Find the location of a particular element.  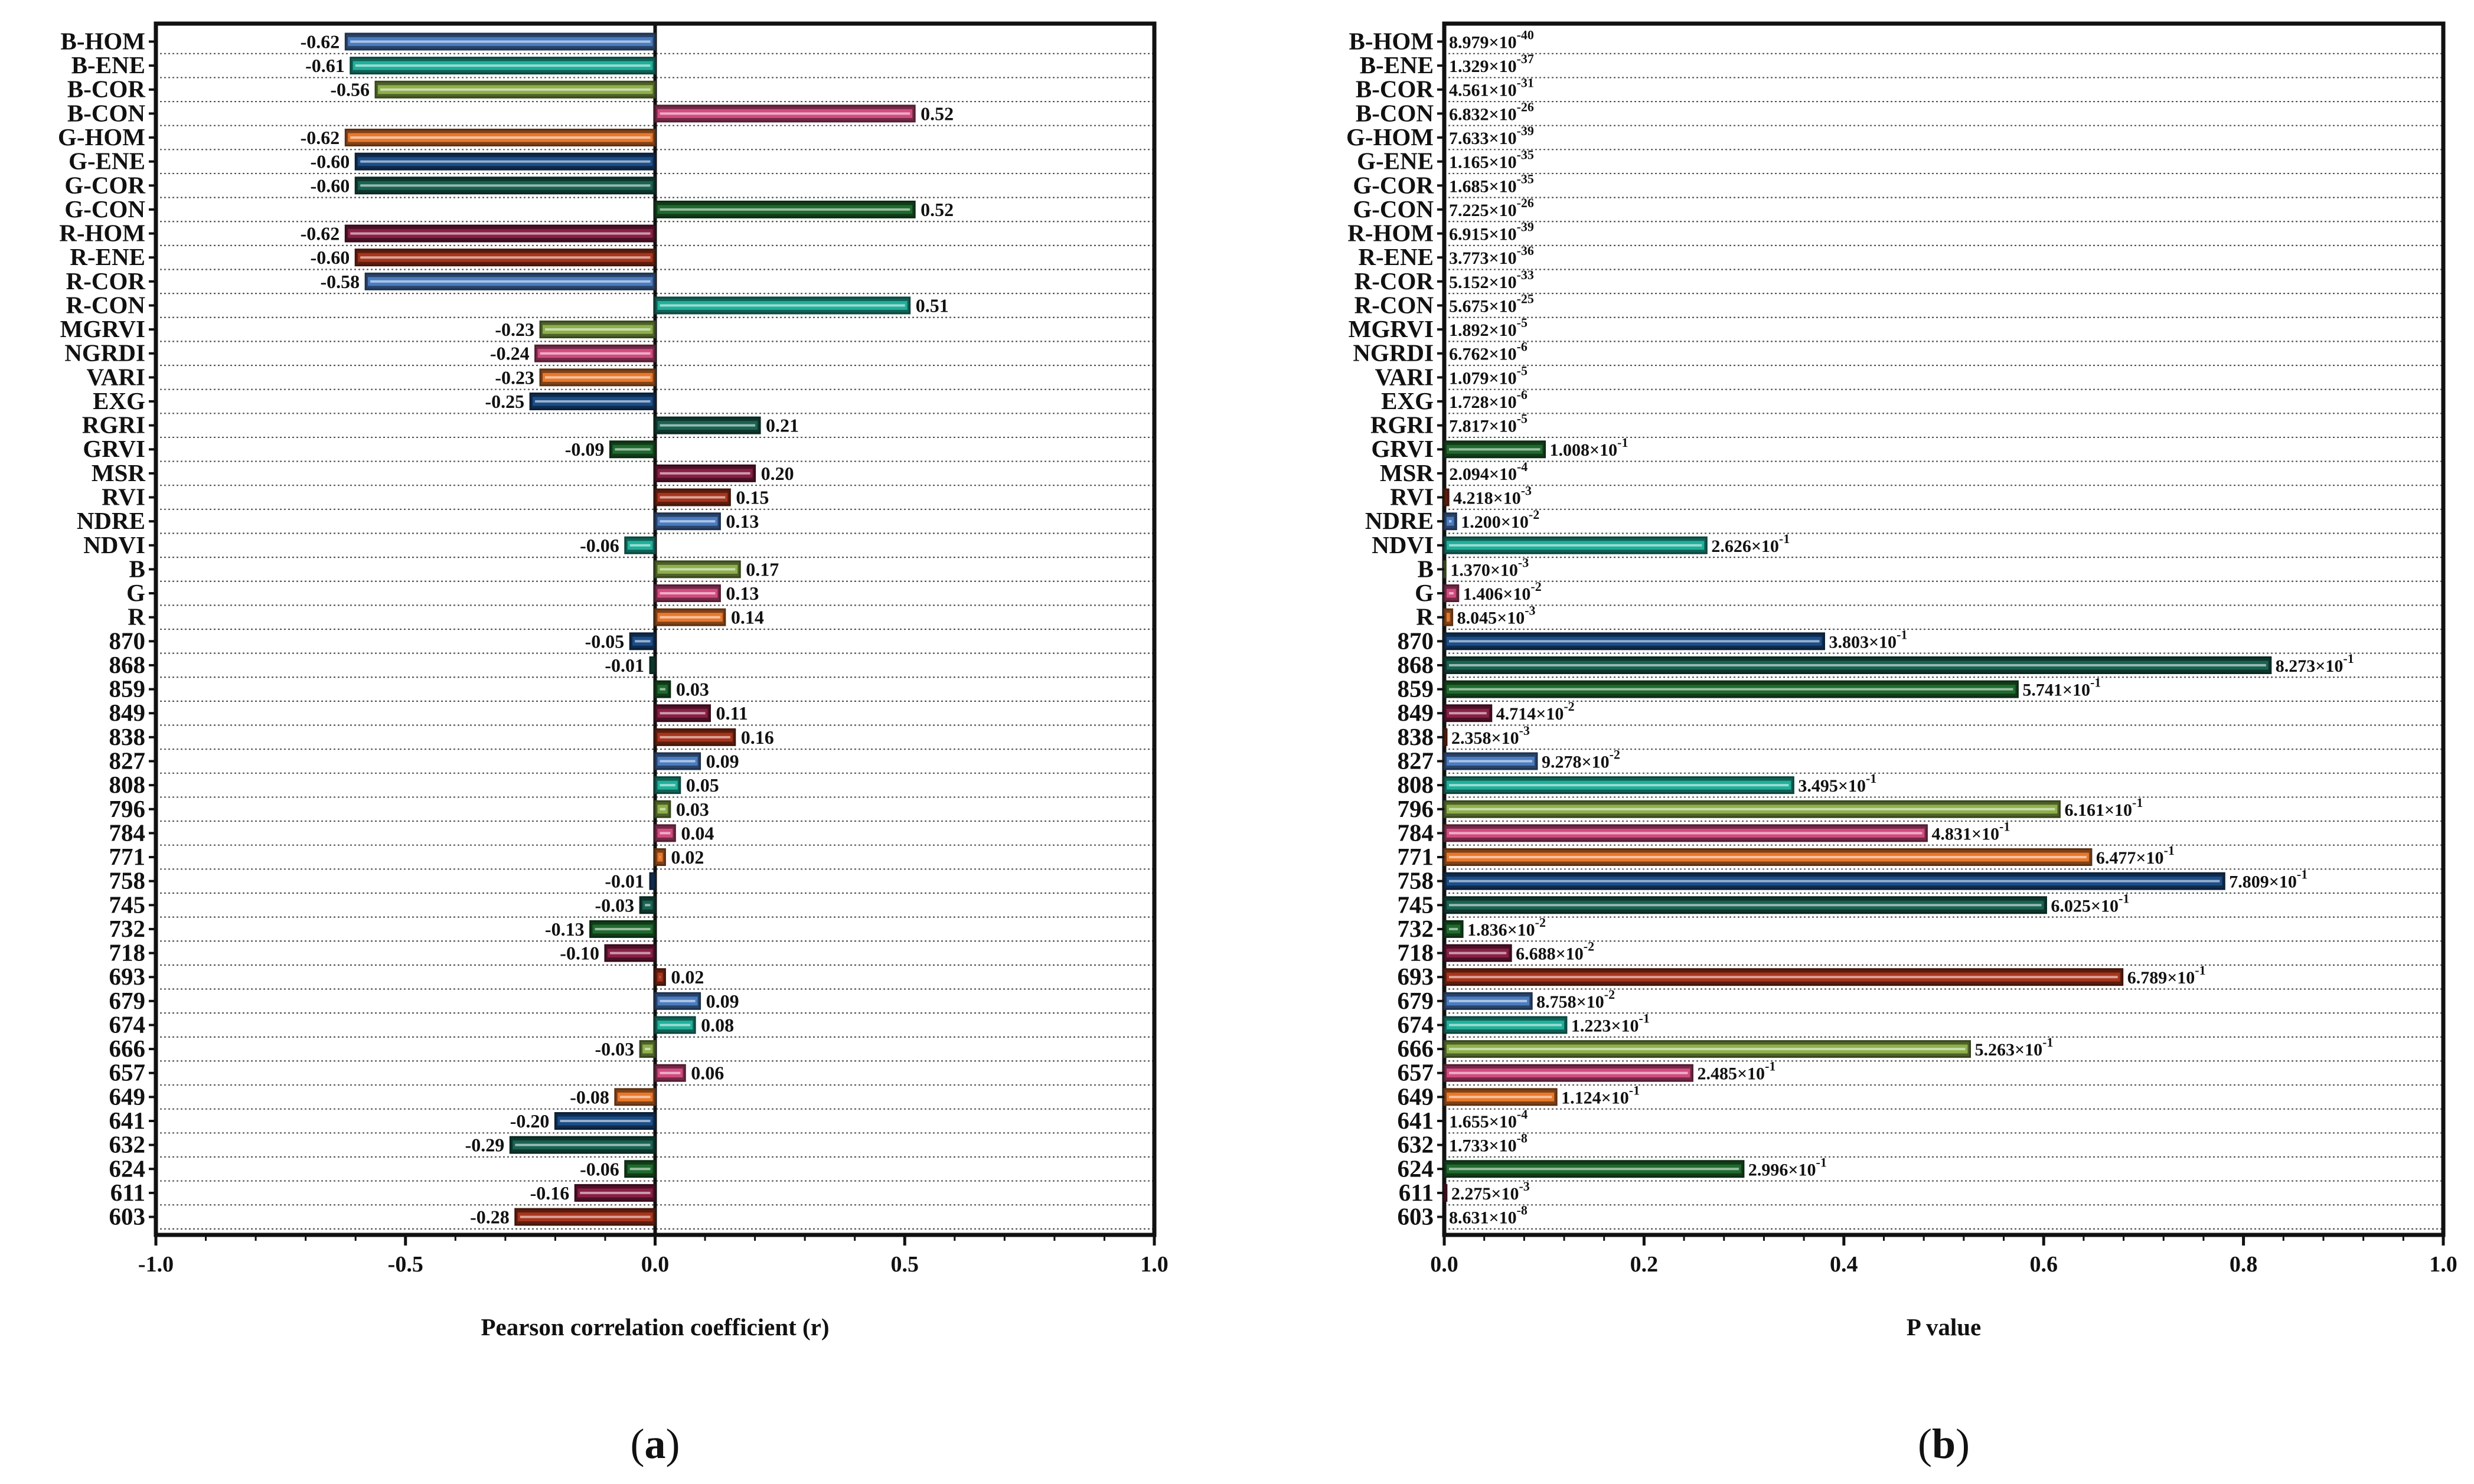

category-label-rvi: RVI is located at coordinates (1412, 497).